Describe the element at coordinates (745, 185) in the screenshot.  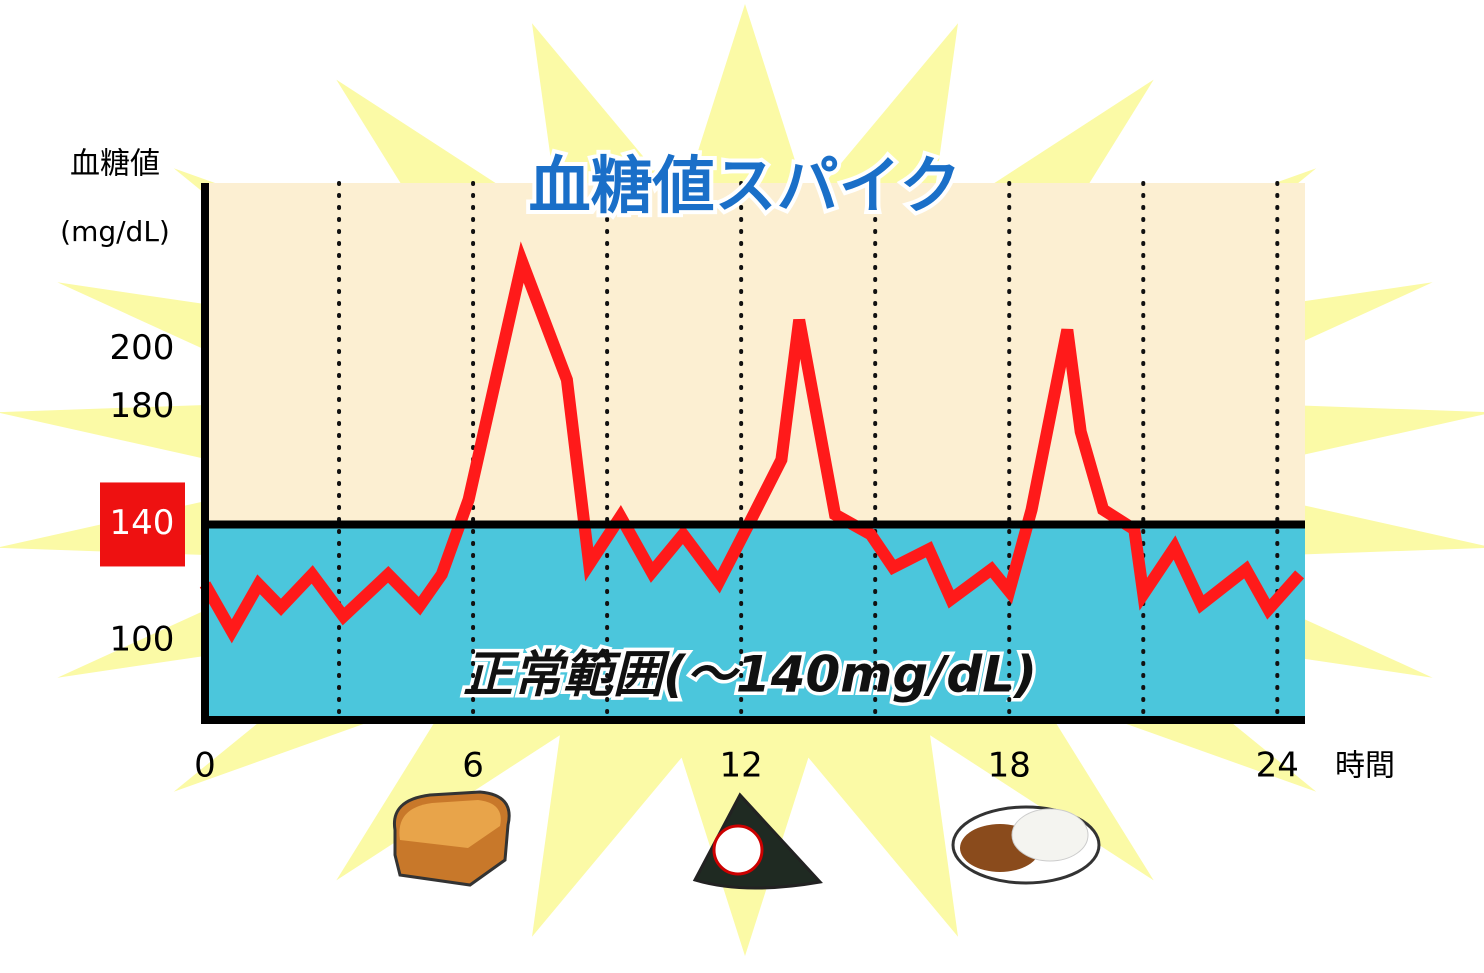
I see `chart-title: 血糖値スパイク` at that location.